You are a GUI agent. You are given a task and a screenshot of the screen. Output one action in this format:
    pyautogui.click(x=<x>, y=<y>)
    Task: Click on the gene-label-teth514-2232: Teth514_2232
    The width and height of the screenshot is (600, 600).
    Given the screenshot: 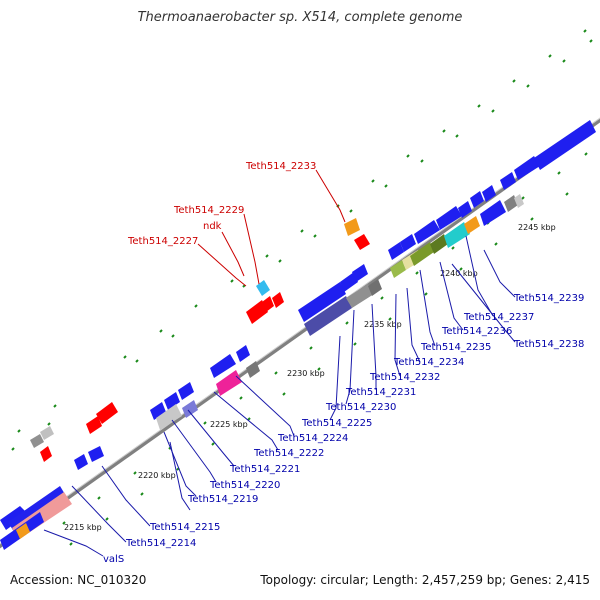 What is the action you would take?
    pyautogui.click(x=404, y=377)
    